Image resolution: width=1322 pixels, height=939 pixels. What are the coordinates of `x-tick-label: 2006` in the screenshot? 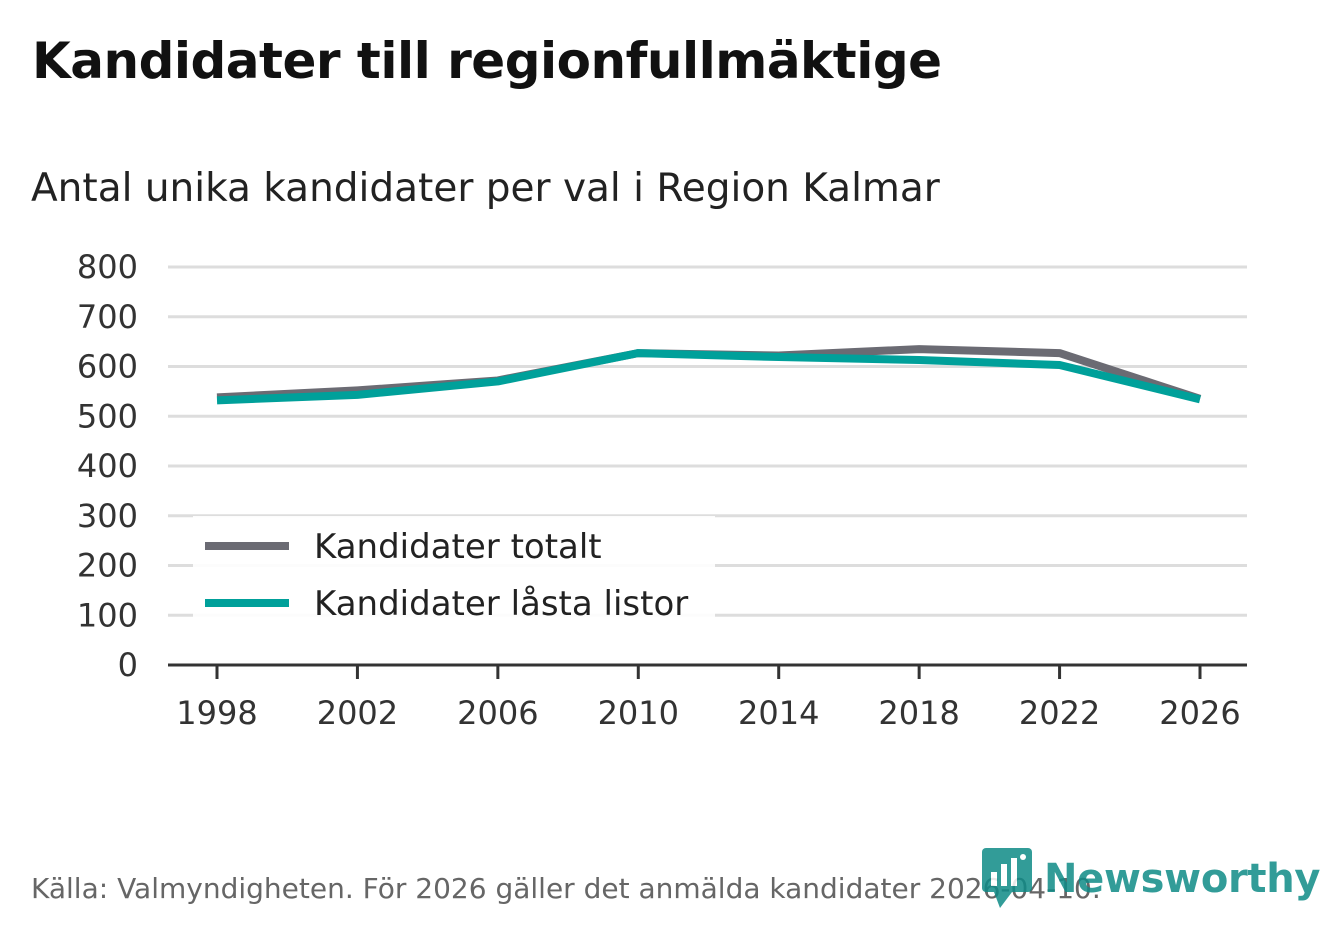 It's located at (497, 713).